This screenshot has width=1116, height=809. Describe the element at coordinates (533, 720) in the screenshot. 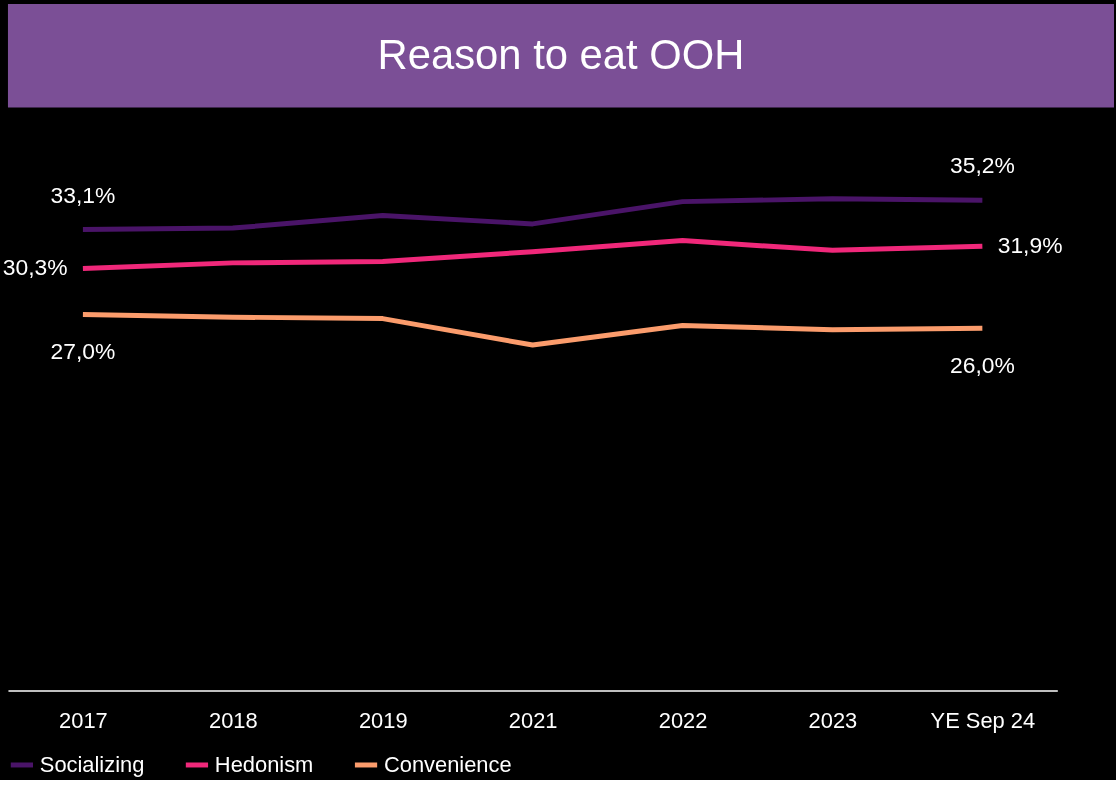

I see `x-tick-label: 2021` at that location.